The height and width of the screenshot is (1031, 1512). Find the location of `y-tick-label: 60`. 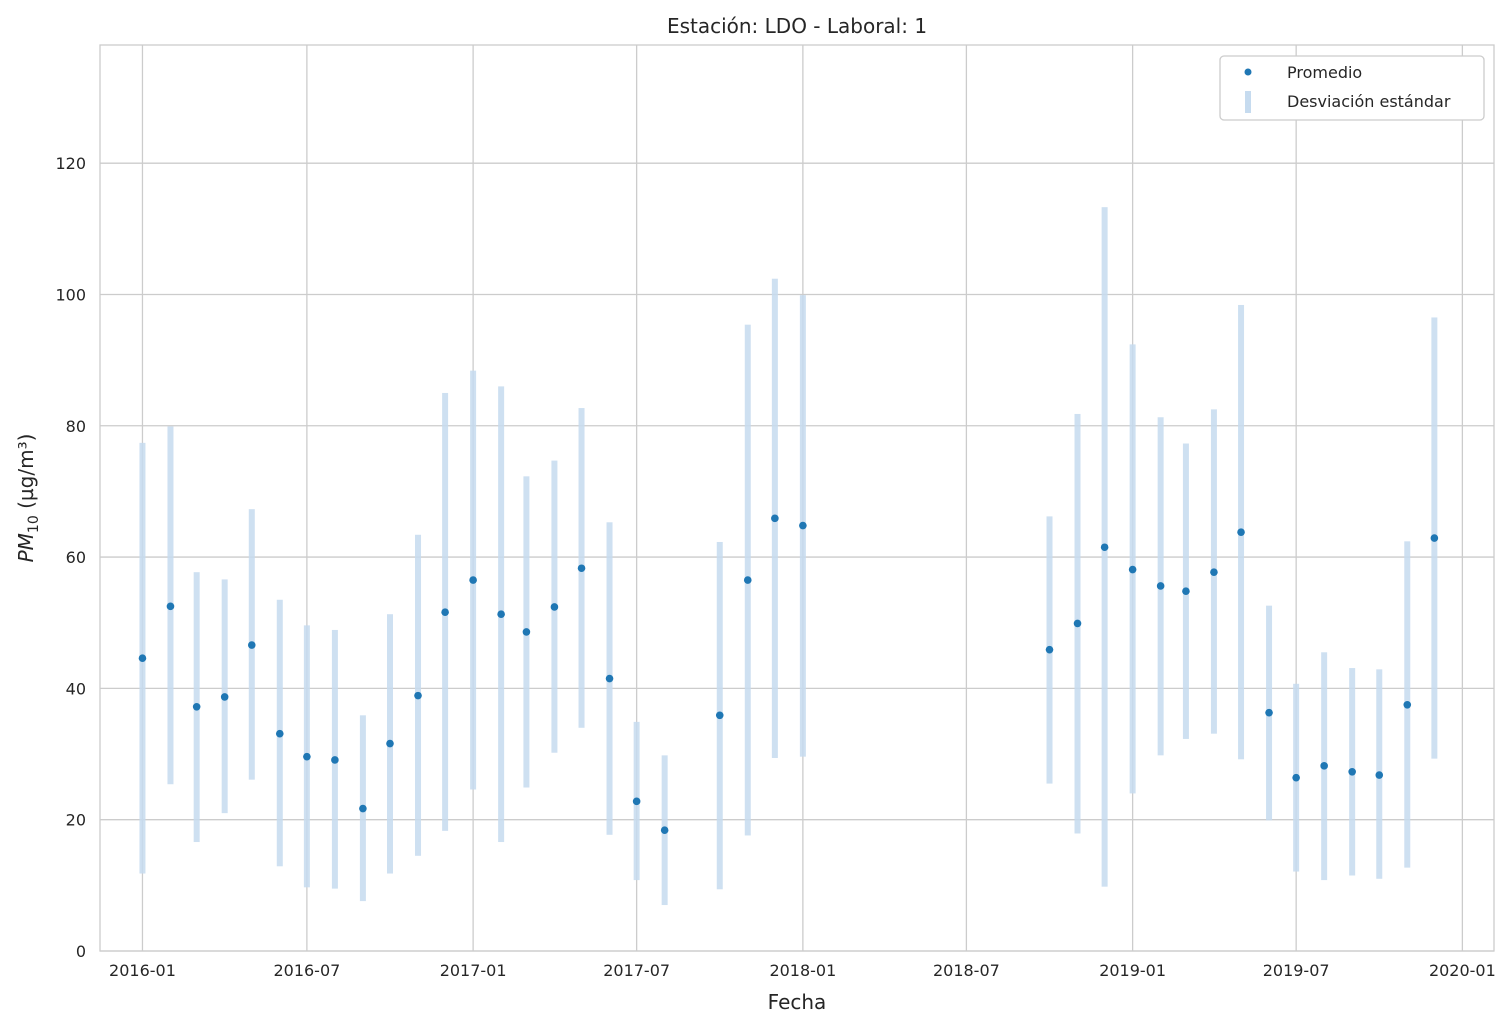

y-tick-label: 60 is located at coordinates (76, 557).